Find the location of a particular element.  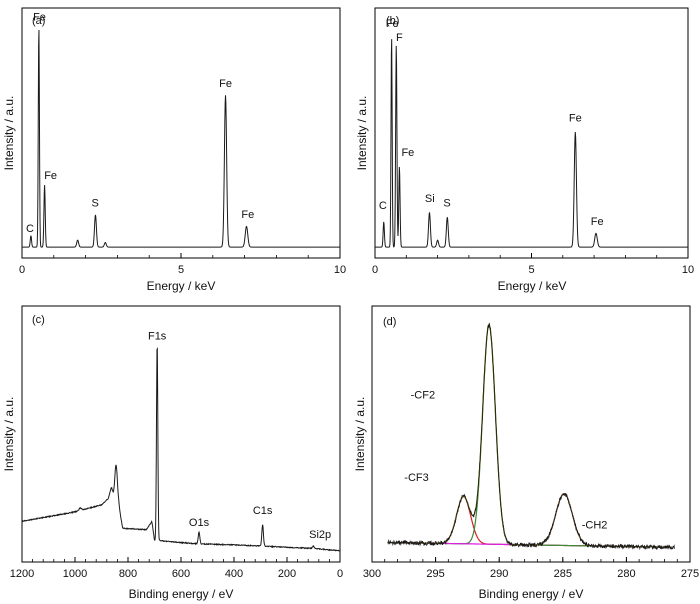

x-tick-label: 280 is located at coordinates (626, 574).